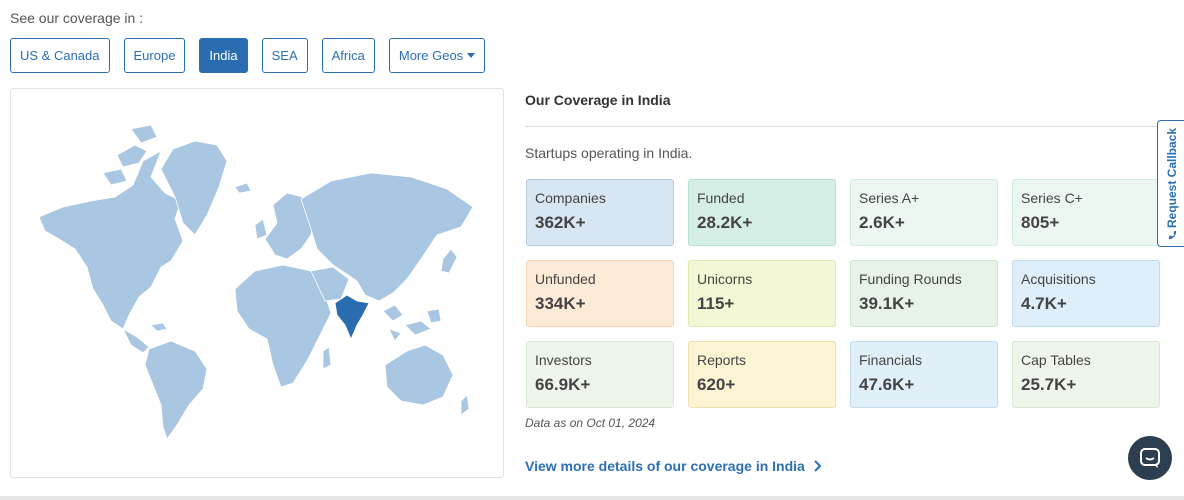 The height and width of the screenshot is (500, 1184). What do you see at coordinates (471, 55) in the screenshot?
I see `caret-down-icon` at bounding box center [471, 55].